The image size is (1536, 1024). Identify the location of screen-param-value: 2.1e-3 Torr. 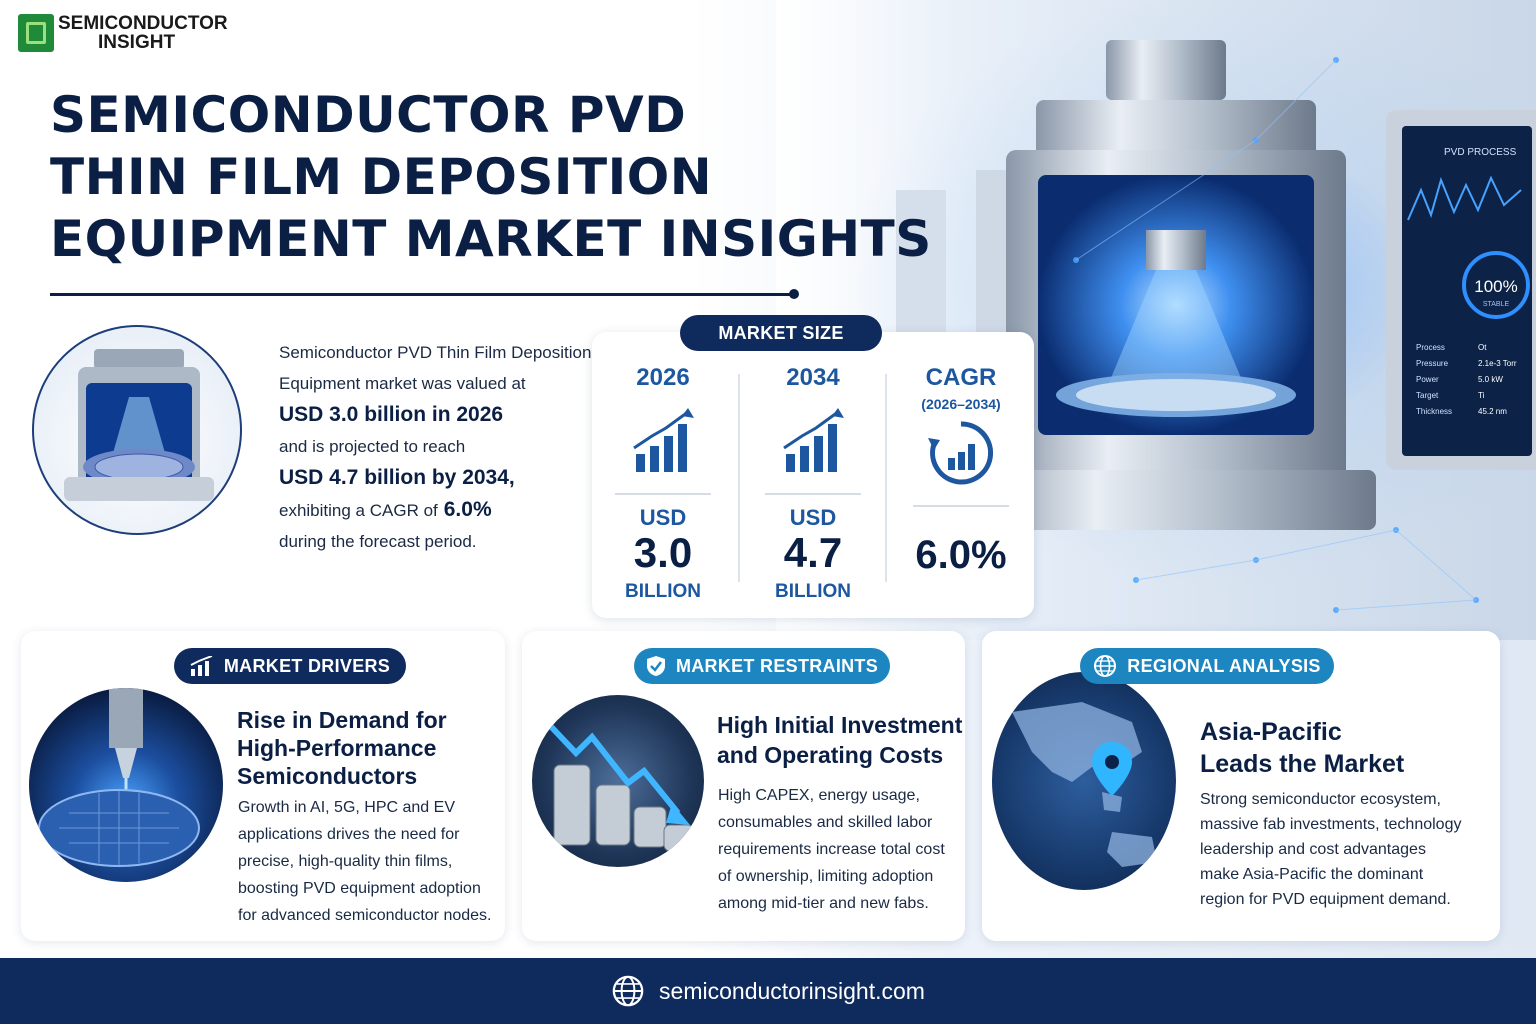
(1497, 363).